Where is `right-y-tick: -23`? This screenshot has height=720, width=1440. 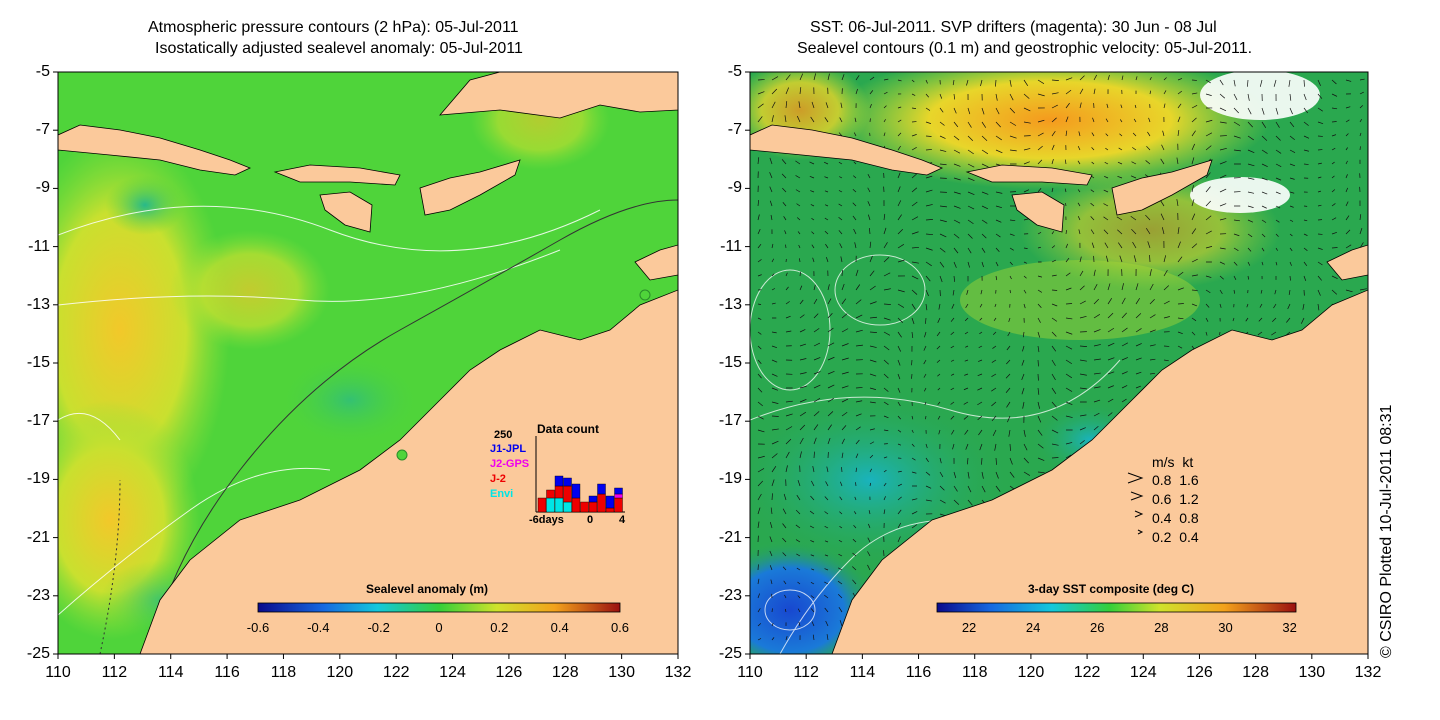 right-y-tick: -23 is located at coordinates (730, 595).